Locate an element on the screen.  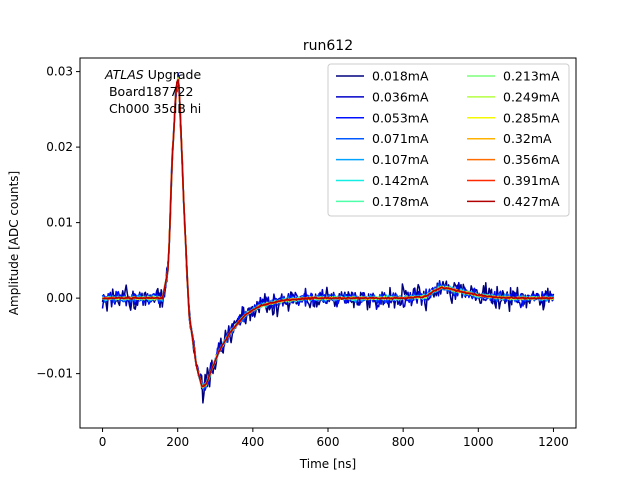
legend-entry-label: 0.391mA is located at coordinates (531, 180).